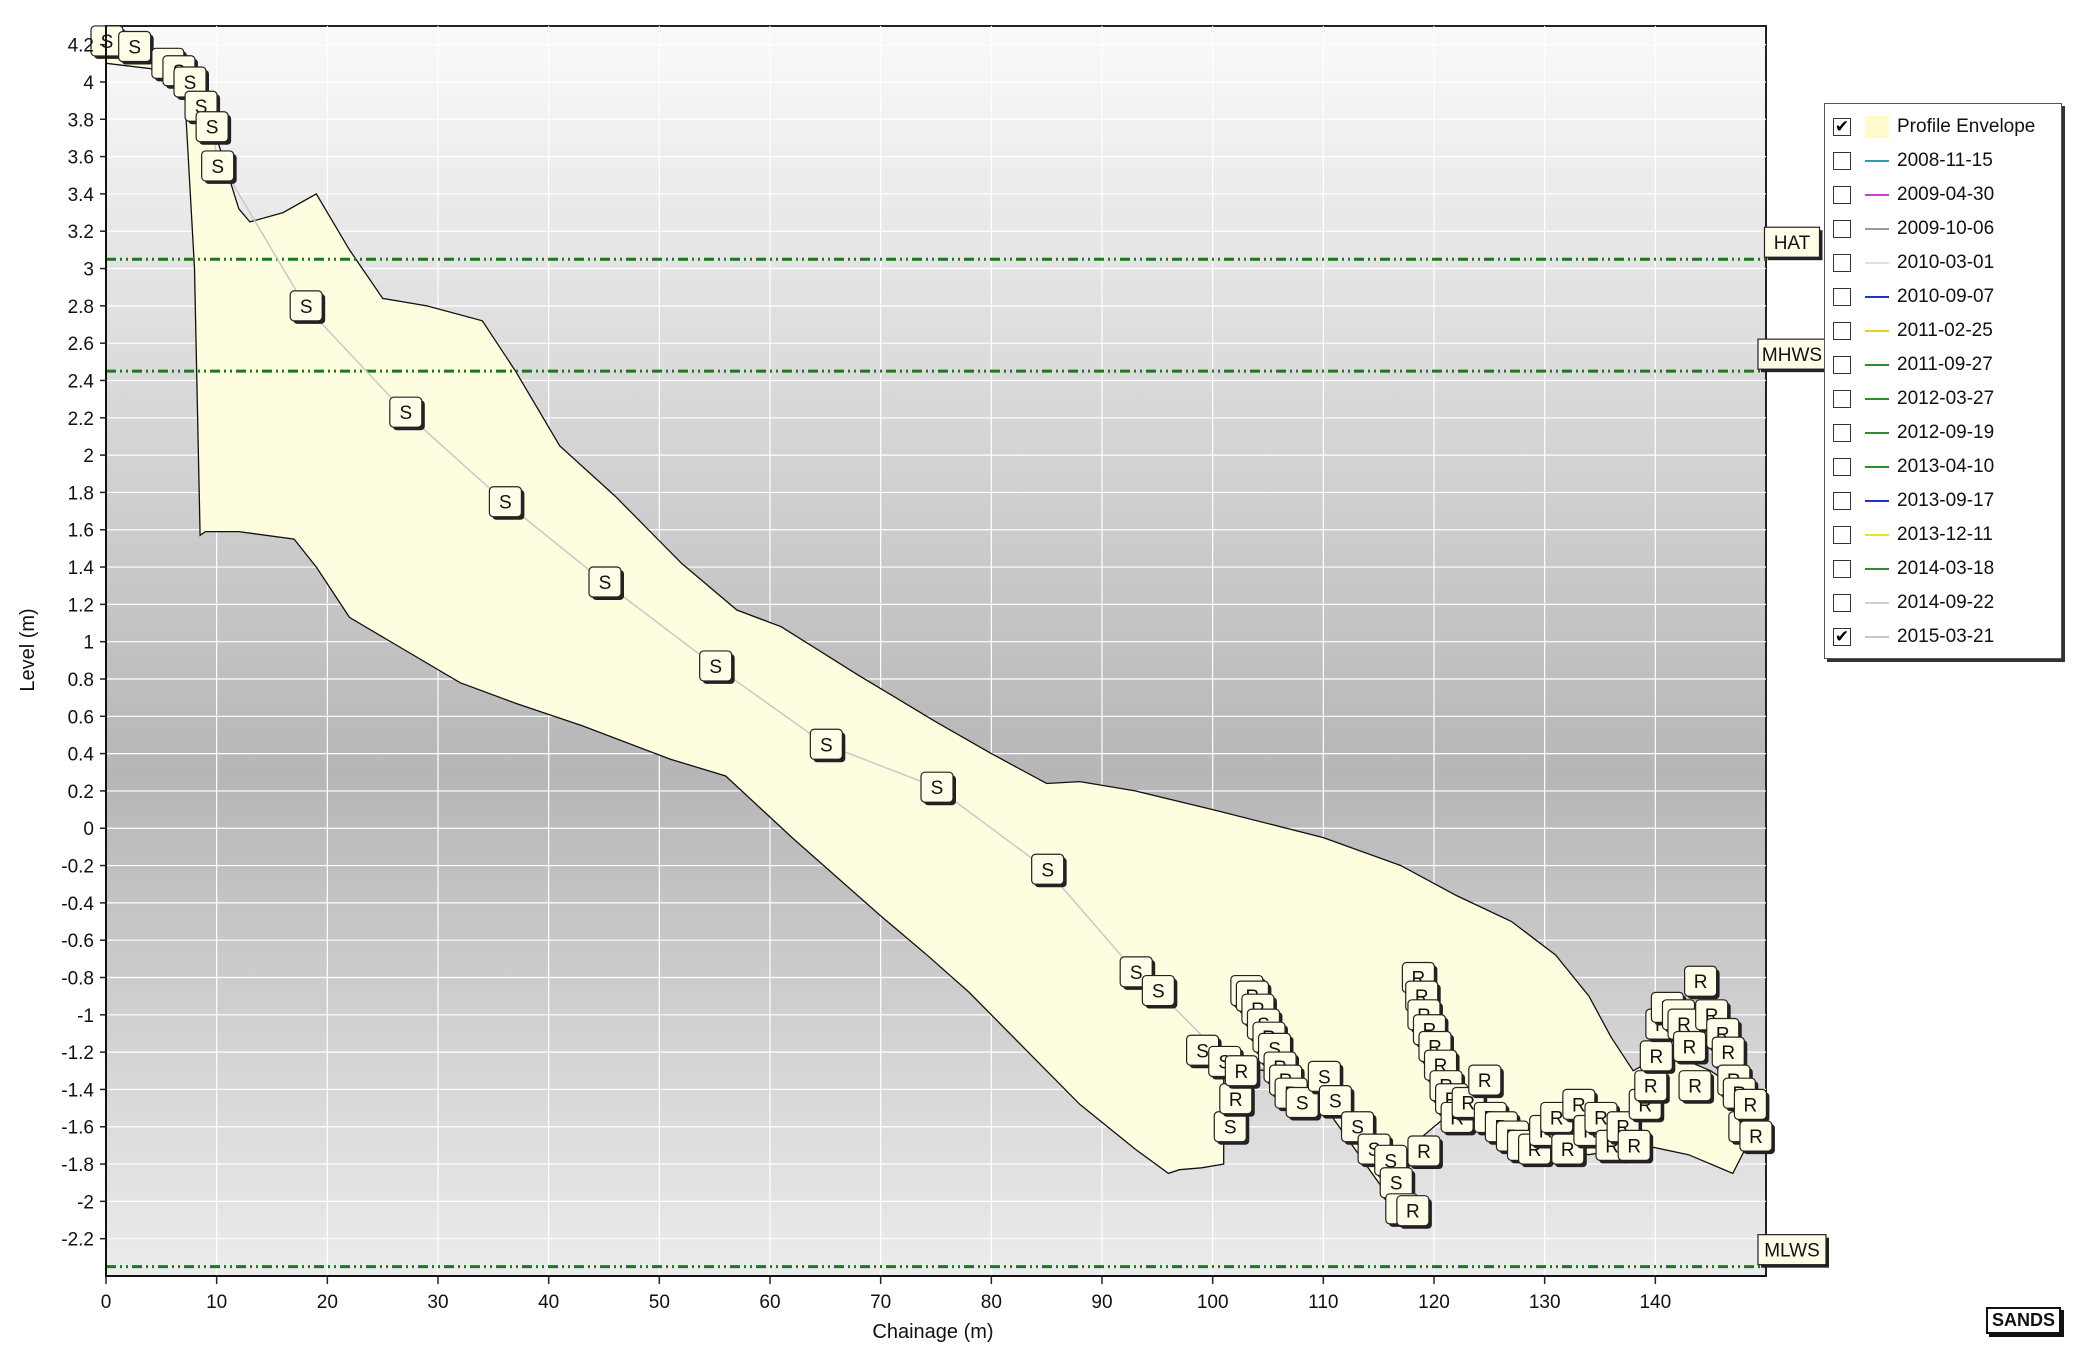 Image resolution: width=2078 pixels, height=1351 pixels. What do you see at coordinates (1909, 195) in the screenshot?
I see `legend-item: 2009-04-30` at bounding box center [1909, 195].